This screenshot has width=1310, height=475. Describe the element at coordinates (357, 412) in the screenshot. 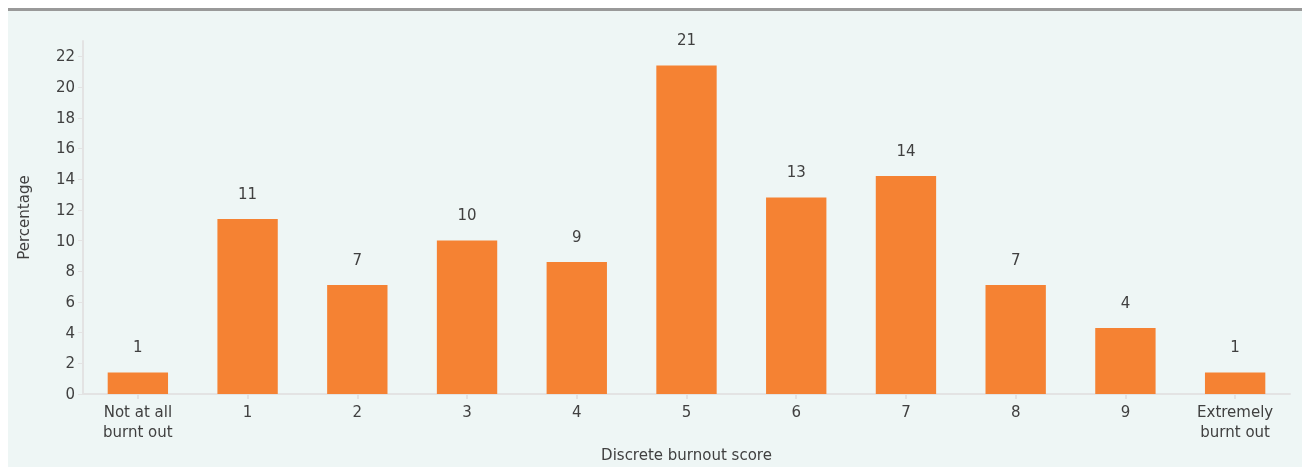

I see `x-tick-label: 2` at that location.